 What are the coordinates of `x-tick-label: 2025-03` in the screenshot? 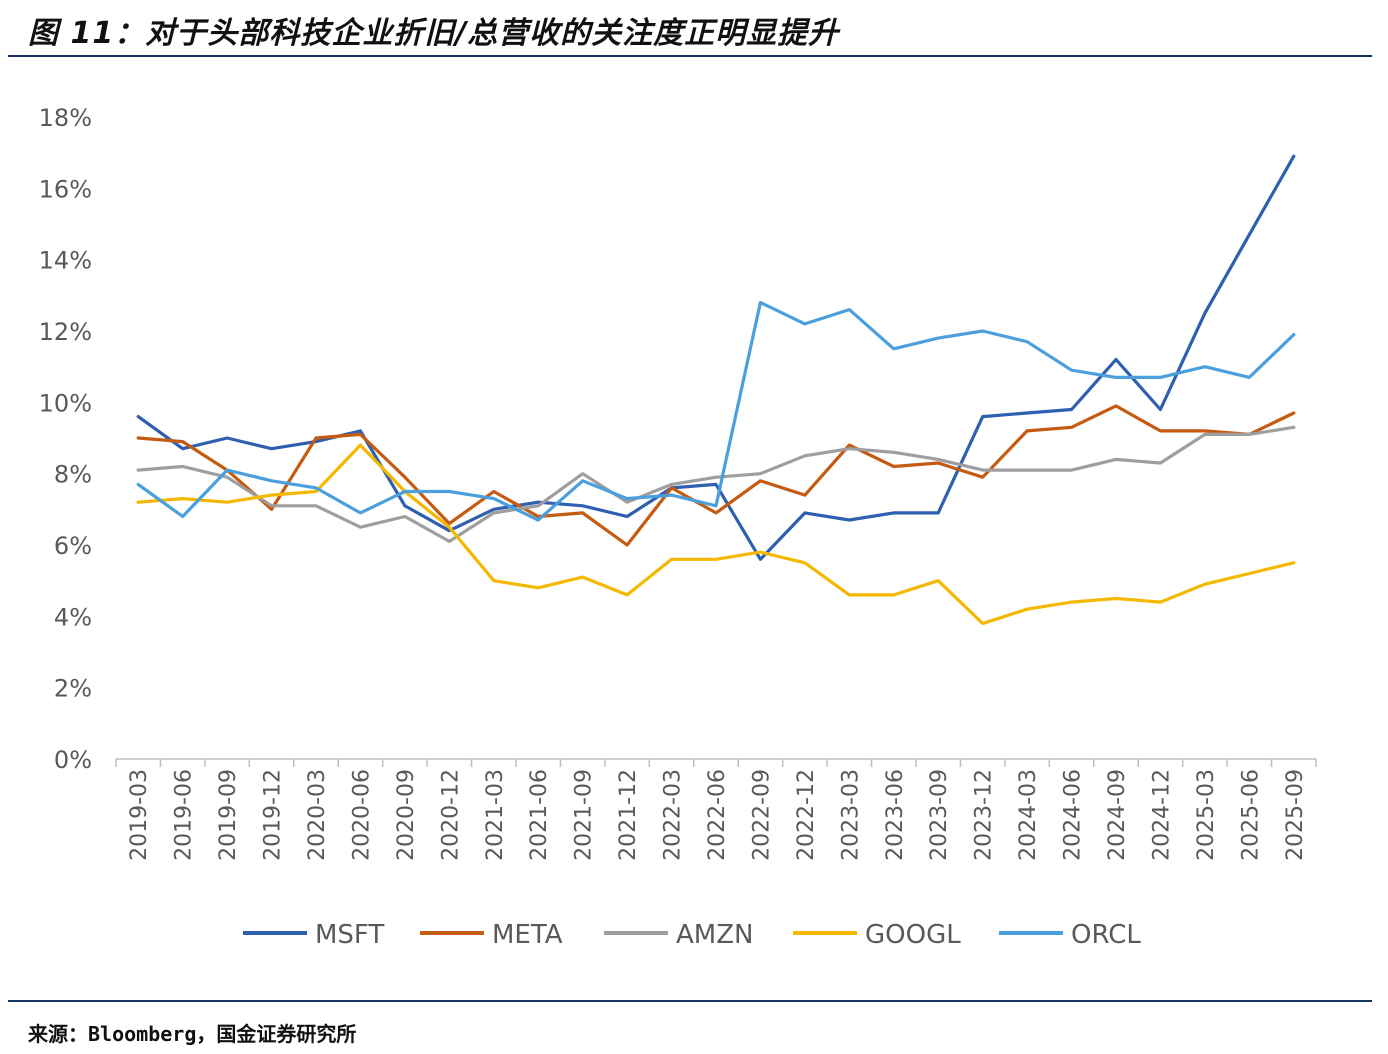 It's located at (1206, 815).